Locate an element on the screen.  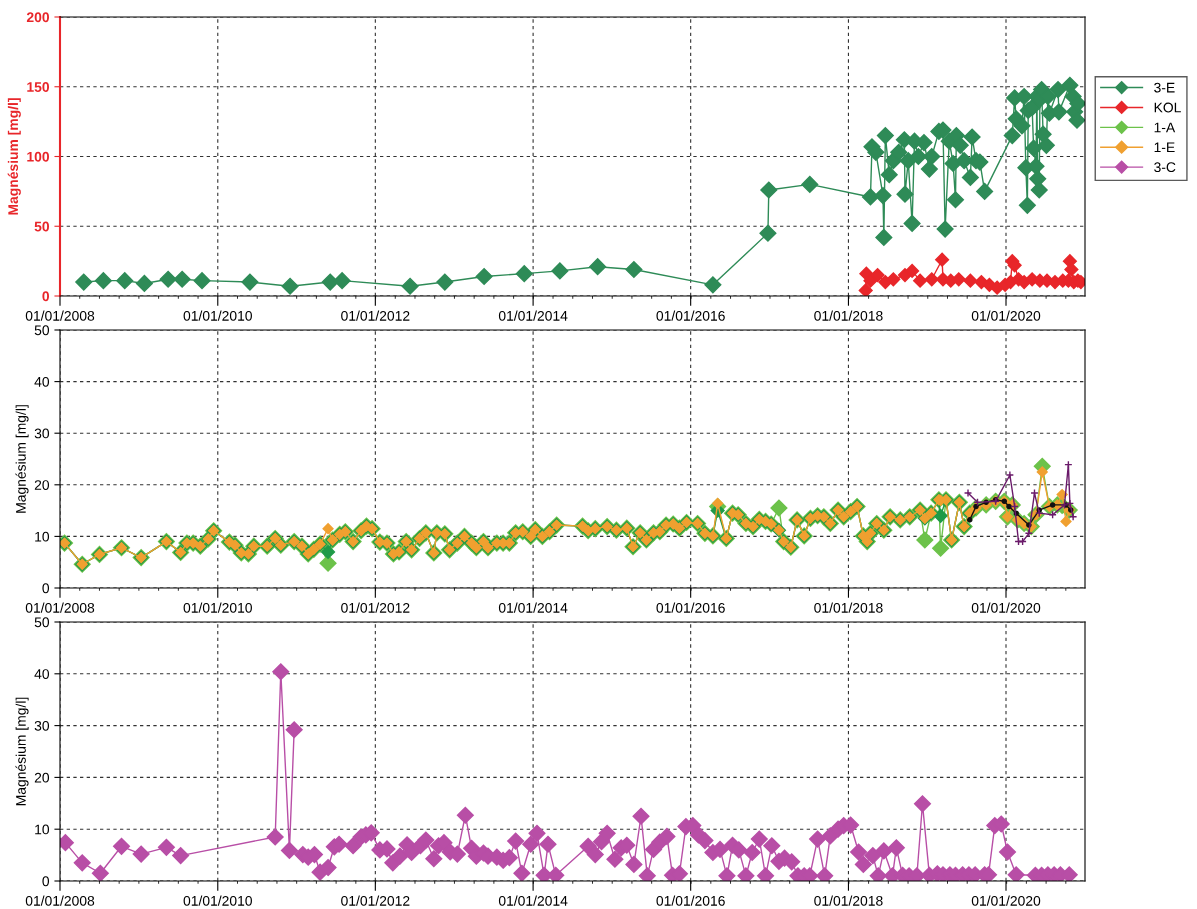
y-tick-label: 100 is located at coordinates (38, 156).